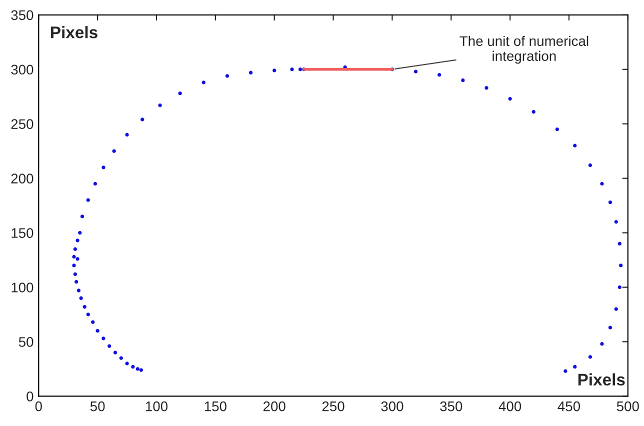 The image size is (644, 426). What do you see at coordinates (333, 406) in the screenshot?
I see `x-tick-label: 250` at bounding box center [333, 406].